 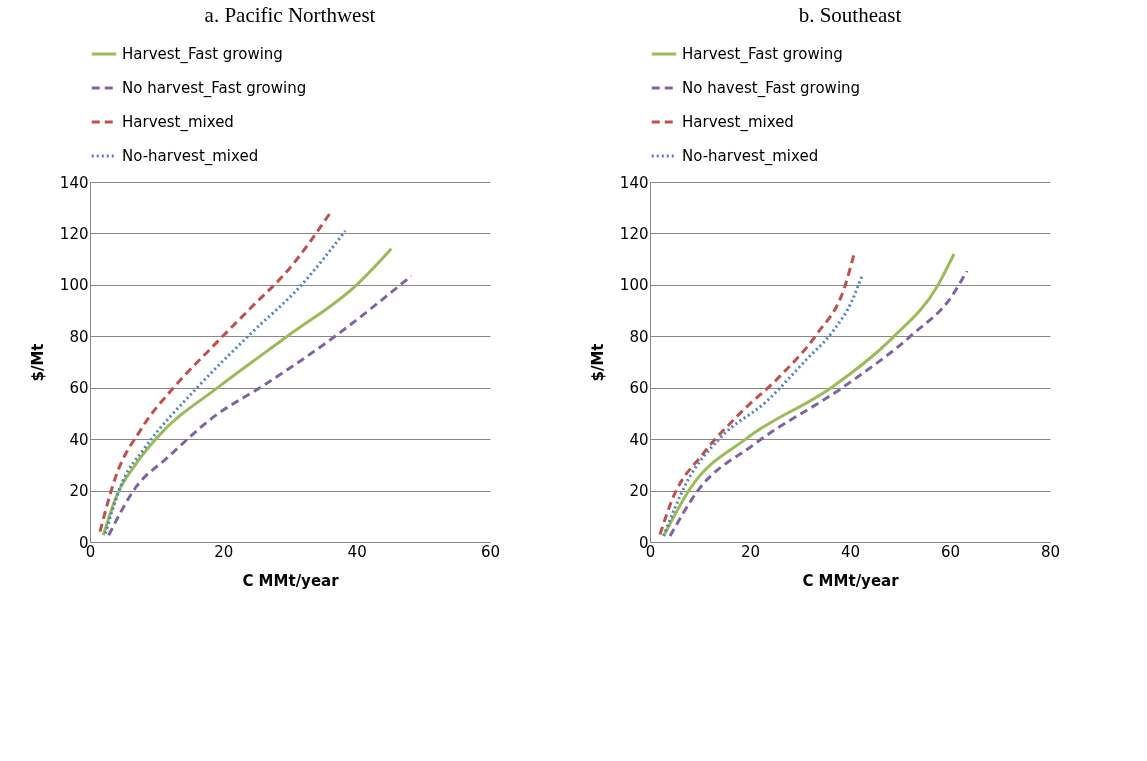 I want to click on chart-title: a. Pacific Northwest, so click(x=290, y=15).